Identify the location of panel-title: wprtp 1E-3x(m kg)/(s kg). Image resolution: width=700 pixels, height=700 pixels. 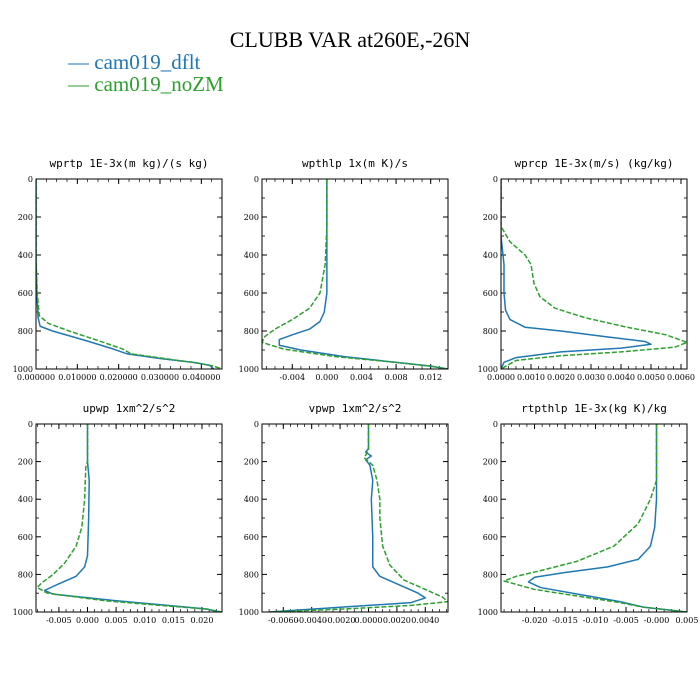
(129, 163).